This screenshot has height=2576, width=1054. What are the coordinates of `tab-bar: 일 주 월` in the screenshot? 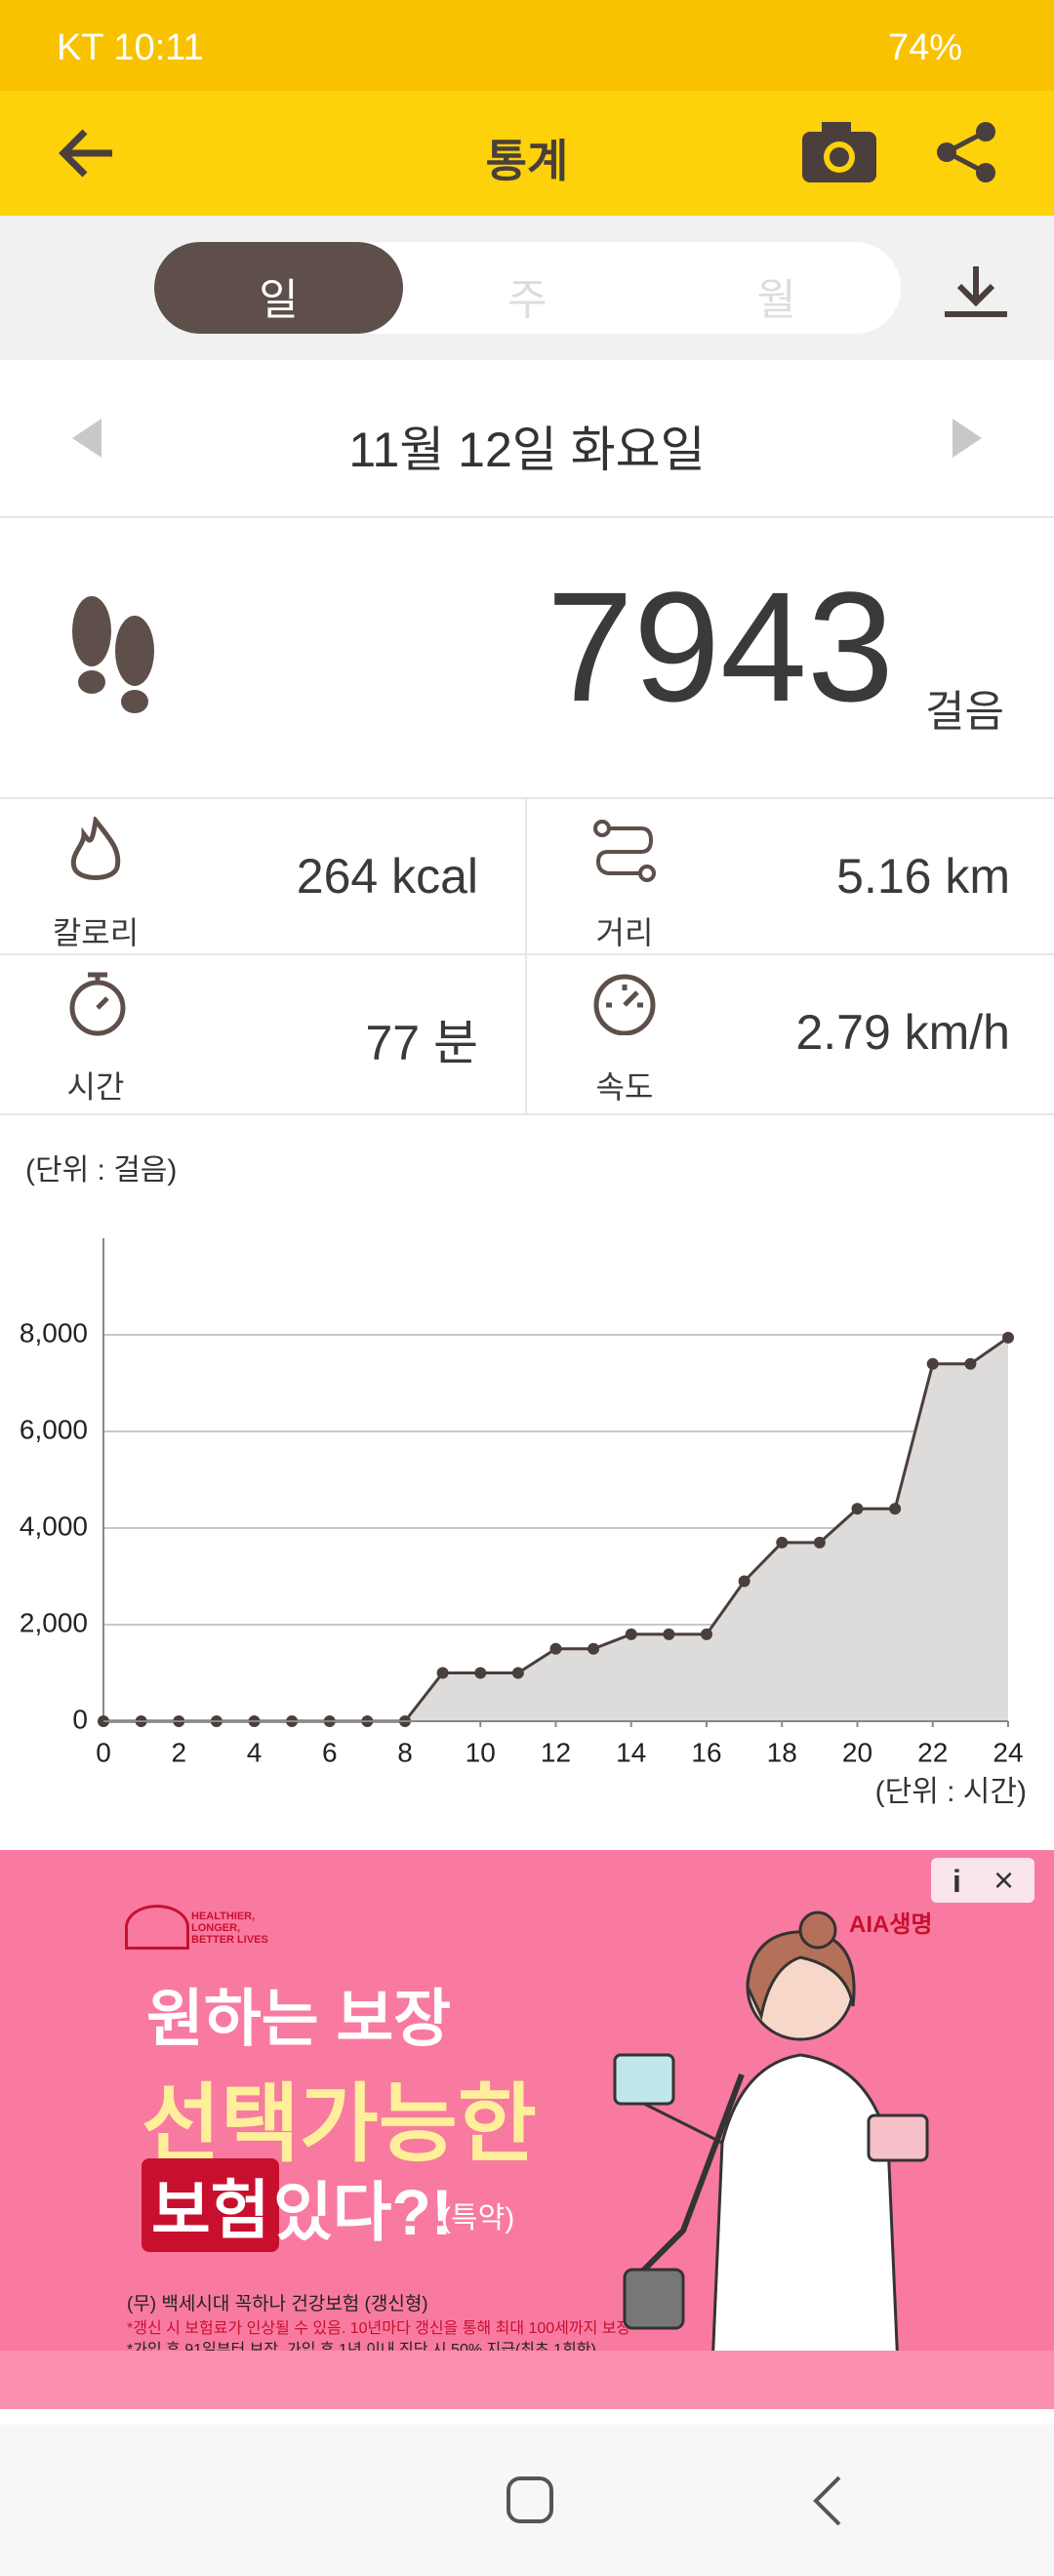 It's located at (527, 288).